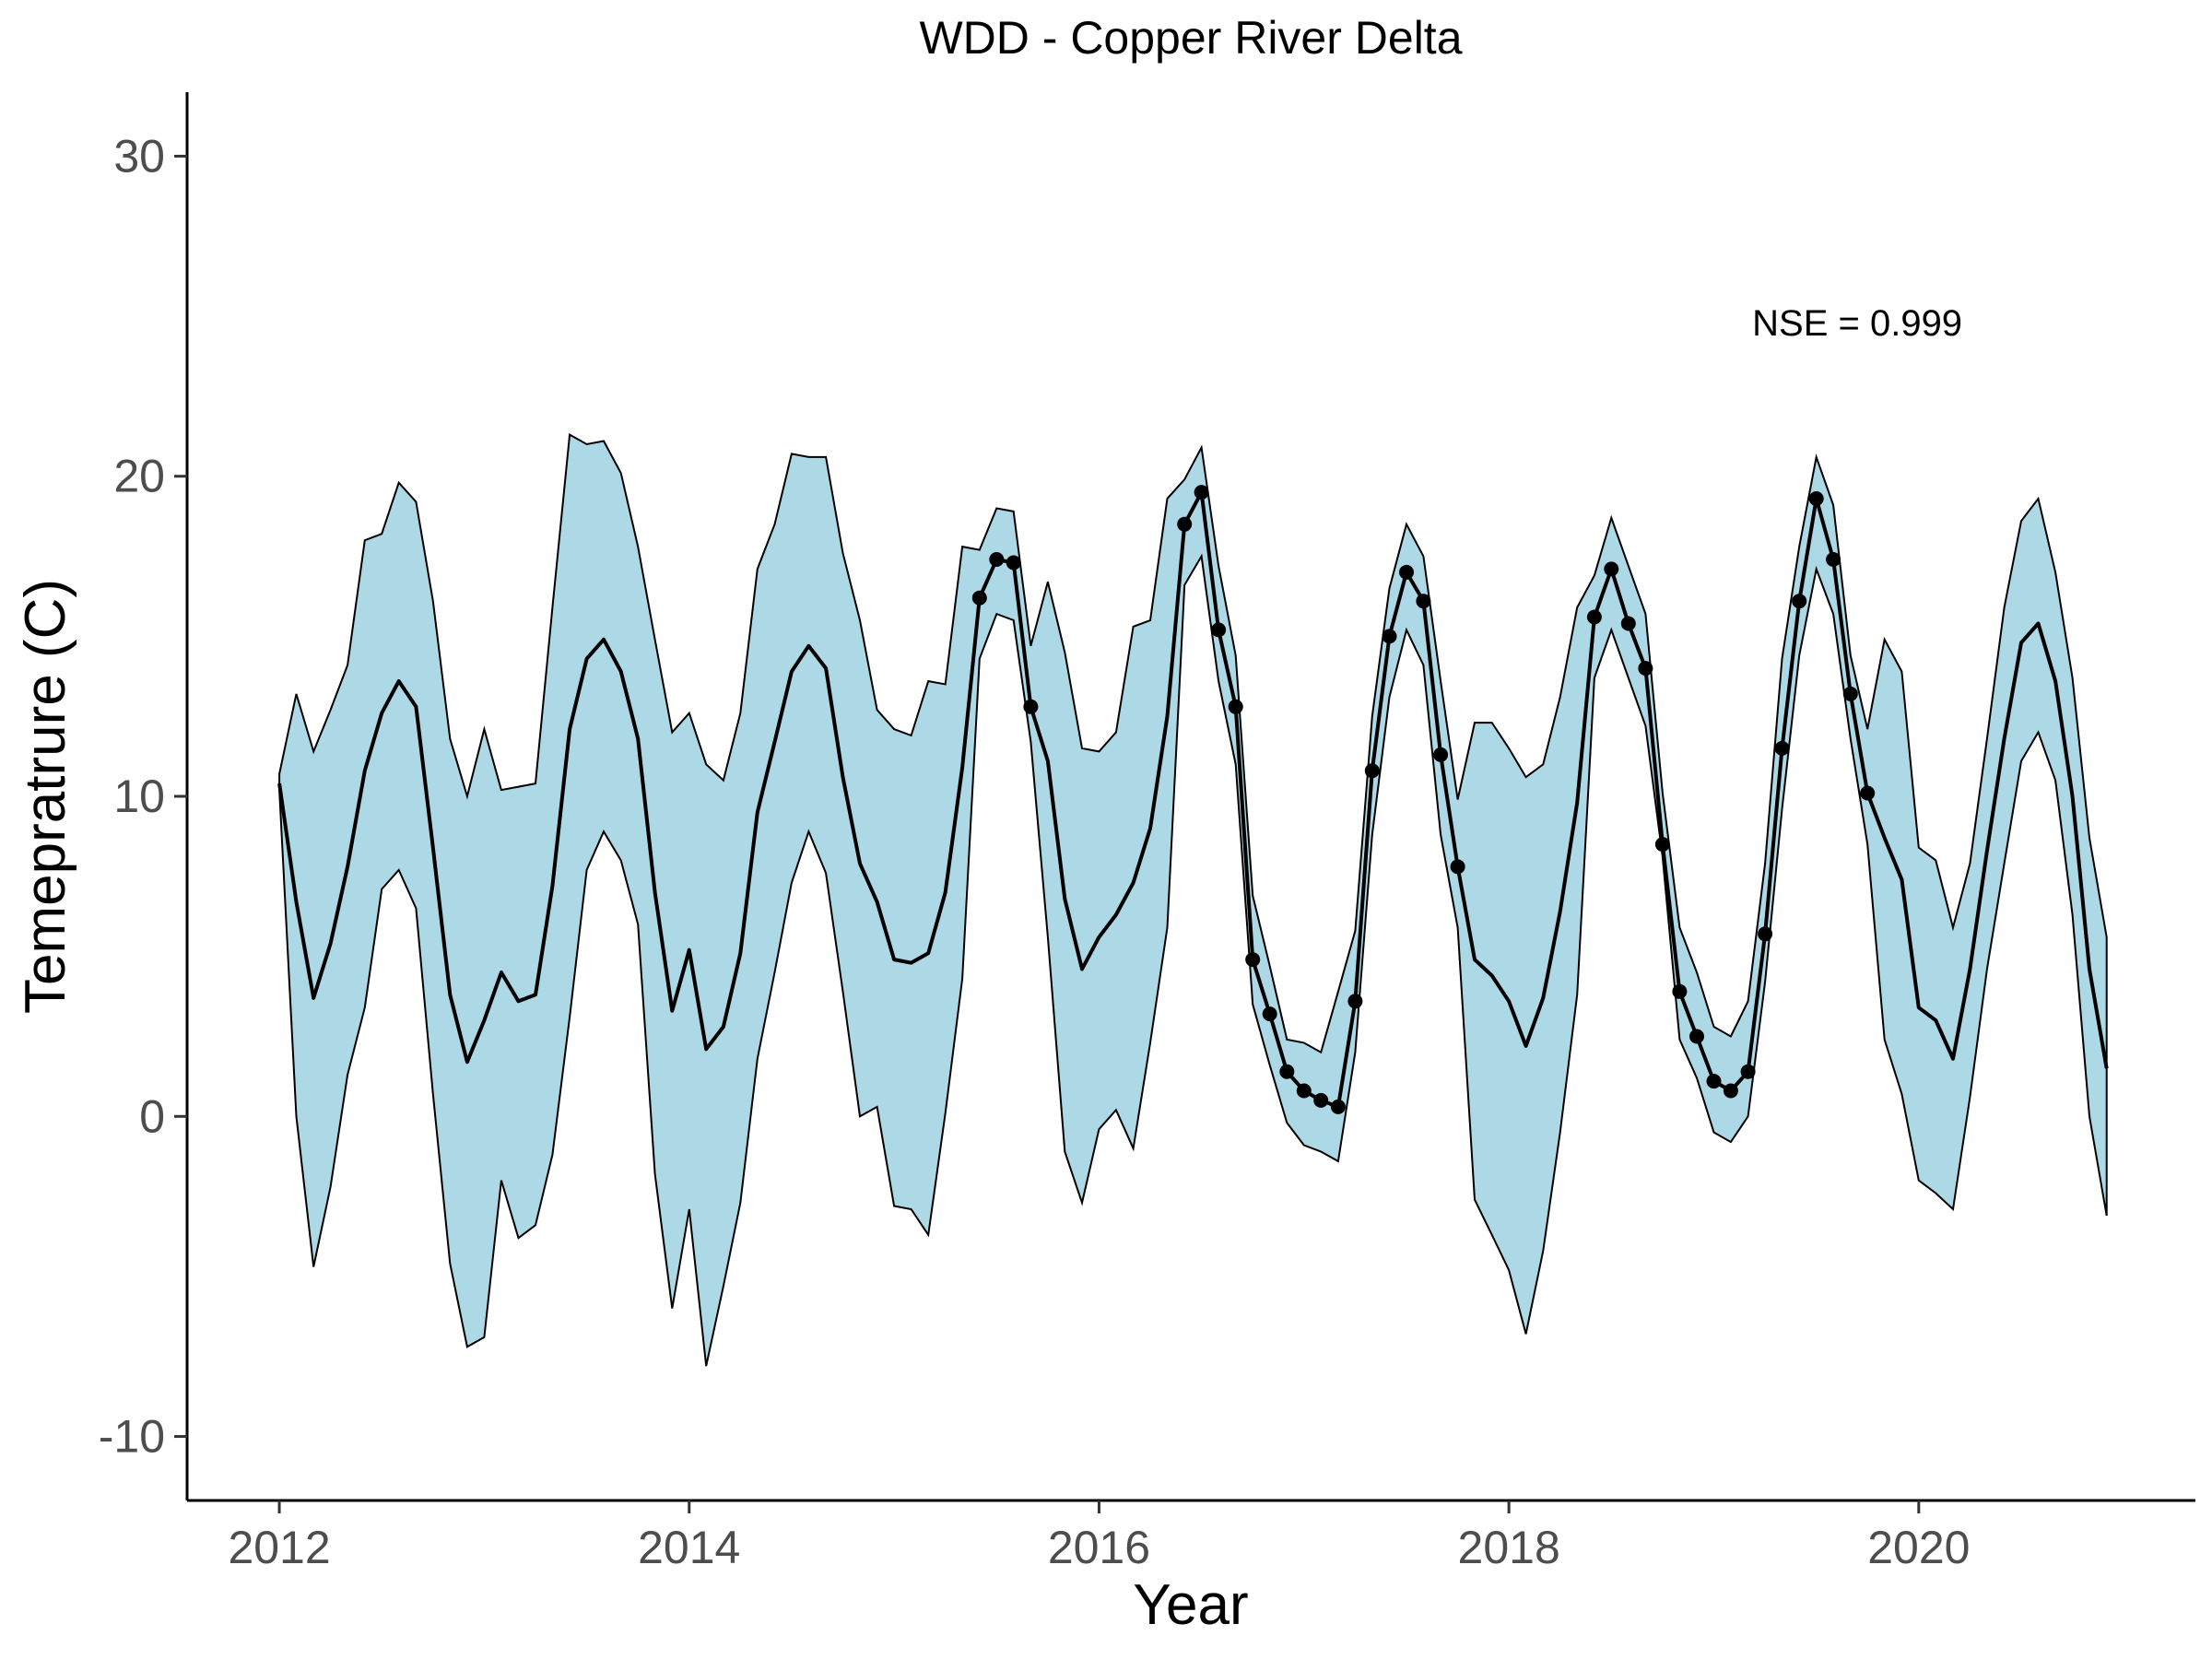 The width and height of the screenshot is (2212, 1659). What do you see at coordinates (139, 476) in the screenshot?
I see `y-tick-label: 20` at bounding box center [139, 476].